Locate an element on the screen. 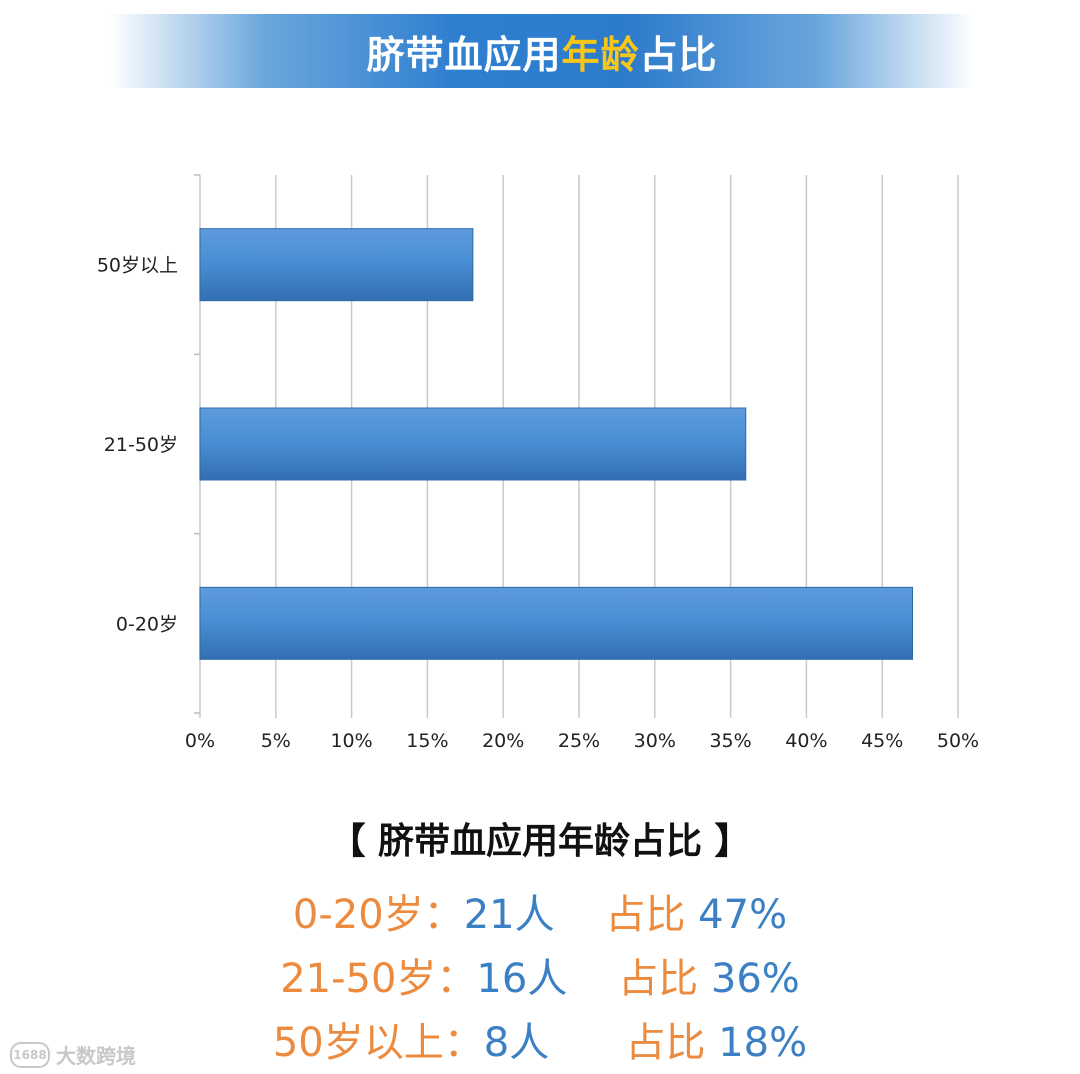 The height and width of the screenshot is (1074, 1080). x-tick-label: 10% is located at coordinates (351, 741).